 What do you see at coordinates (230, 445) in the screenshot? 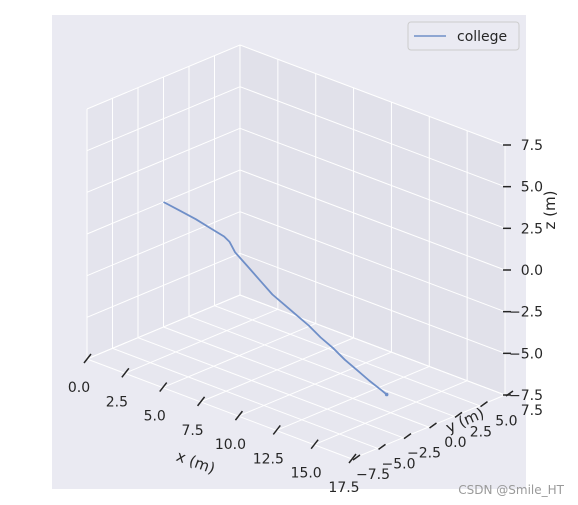
I see `x-tick-label: 10.0` at bounding box center [230, 445].